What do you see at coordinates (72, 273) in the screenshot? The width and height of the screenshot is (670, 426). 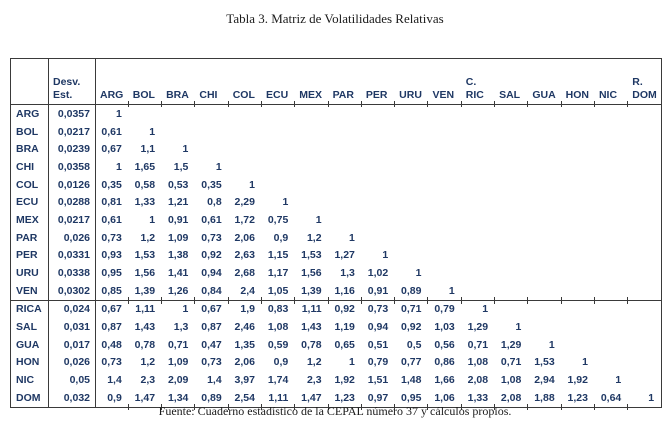 I see `desv-value: 0,0338` at bounding box center [72, 273].